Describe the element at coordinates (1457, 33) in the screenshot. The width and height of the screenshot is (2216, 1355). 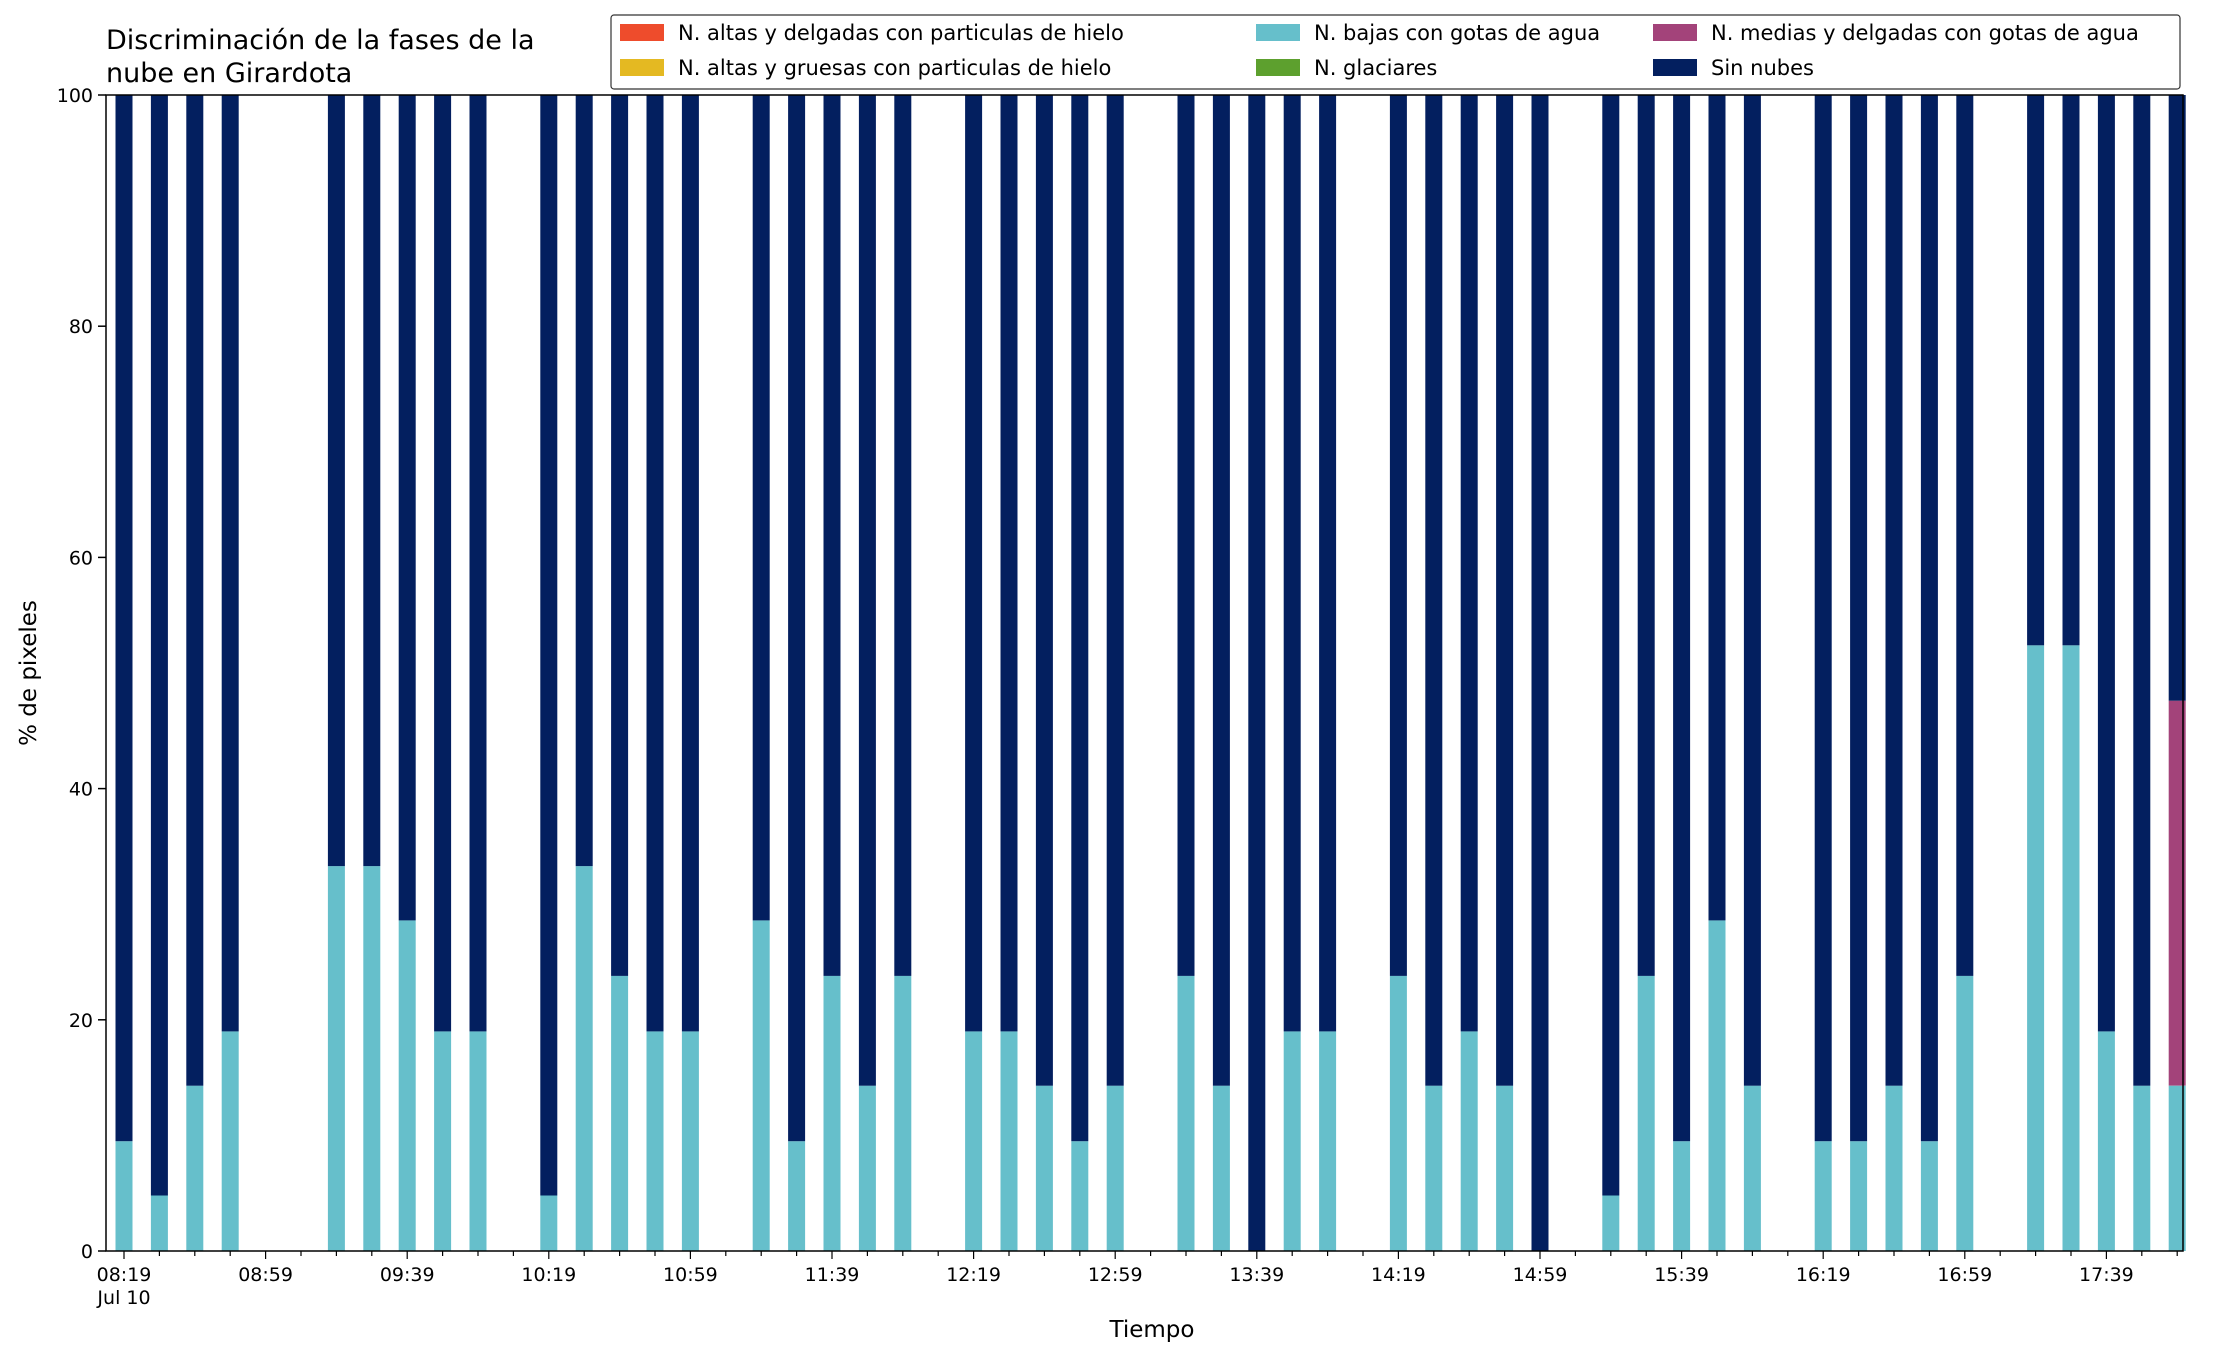
I see `legend-label-2: N. bajas con gotas de agua` at that location.